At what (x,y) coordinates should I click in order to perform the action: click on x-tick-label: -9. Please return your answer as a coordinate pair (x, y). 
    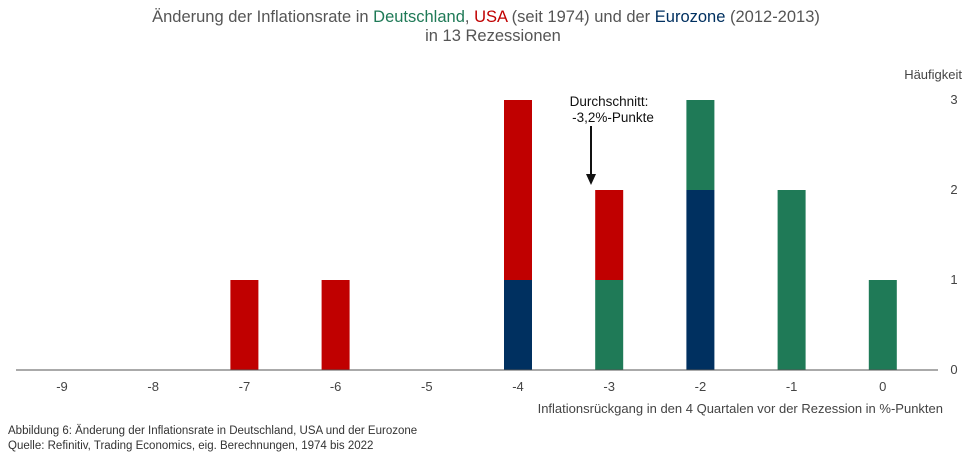
    Looking at the image, I should click on (62, 386).